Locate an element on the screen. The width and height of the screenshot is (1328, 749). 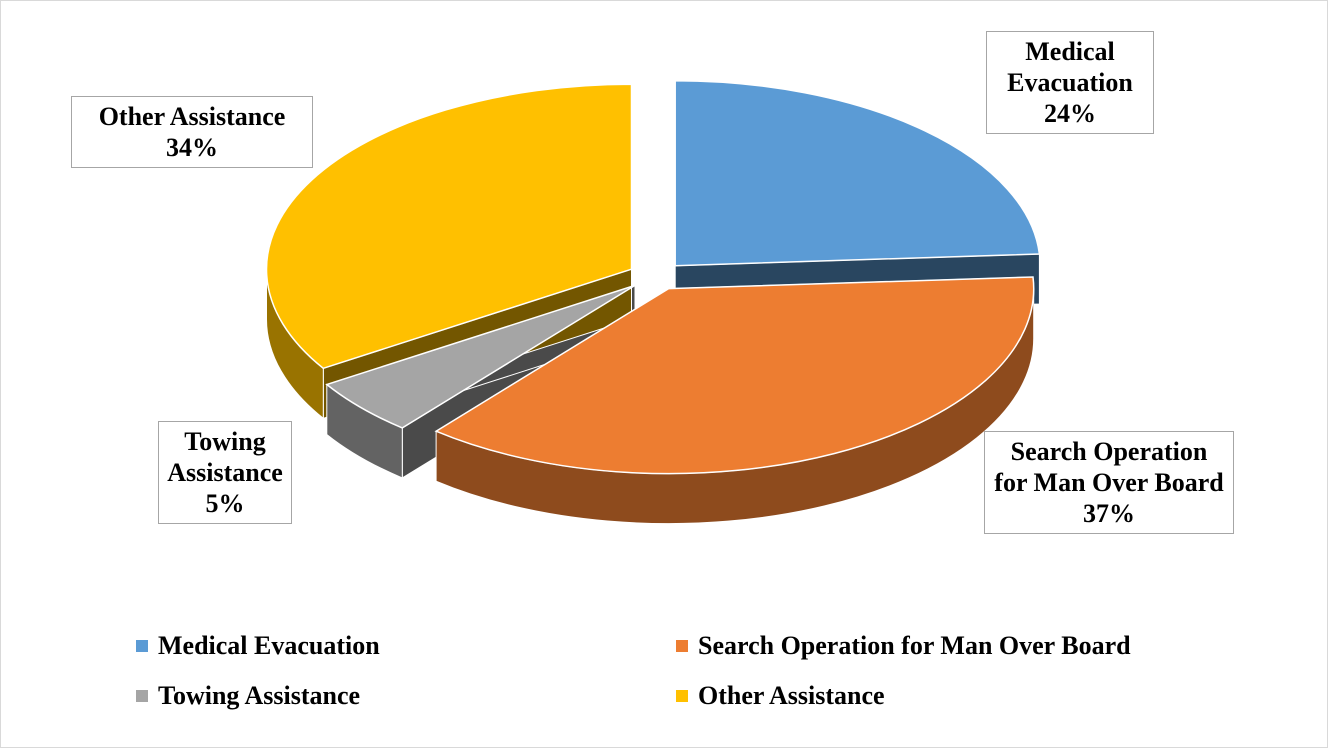
data-label-value: 34% is located at coordinates (192, 147).